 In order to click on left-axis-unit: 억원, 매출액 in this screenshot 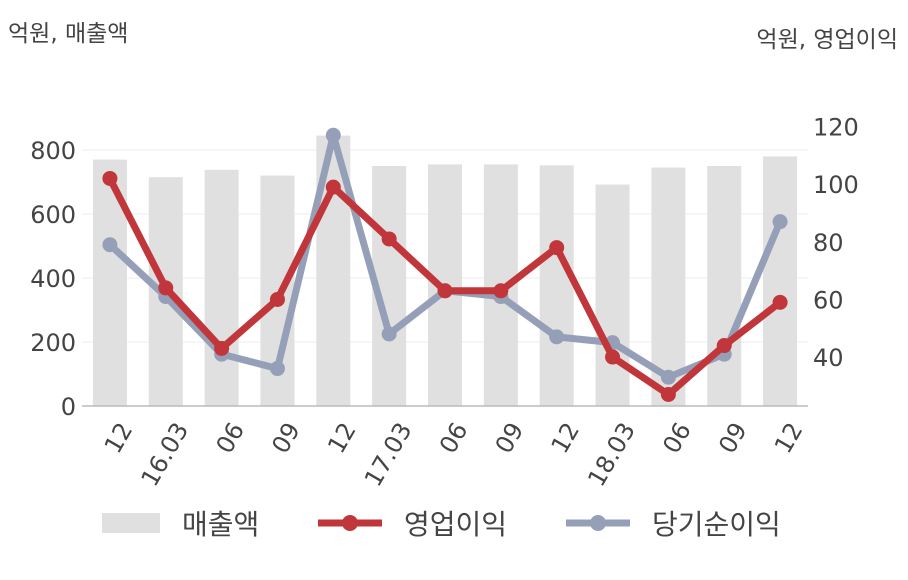, I will do `click(68, 34)`.